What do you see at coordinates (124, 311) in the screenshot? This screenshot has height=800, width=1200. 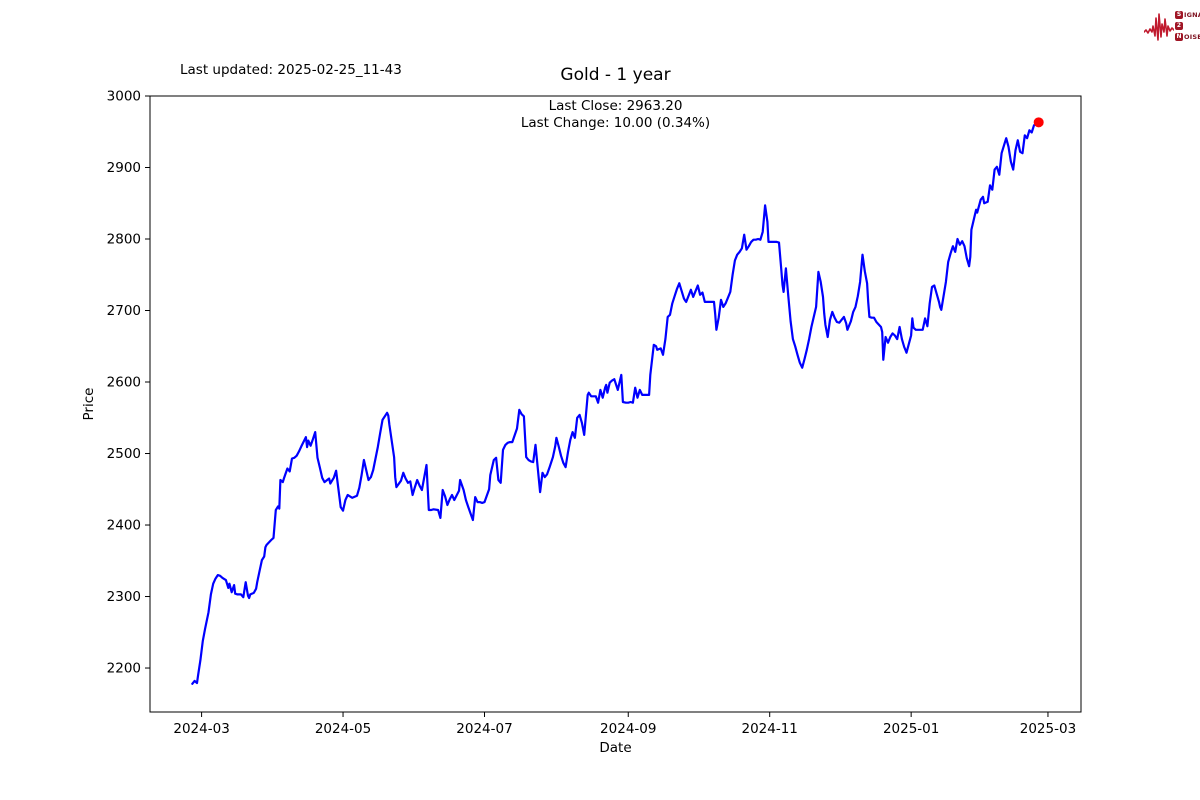 I see `y-tick-label: 2700` at bounding box center [124, 311].